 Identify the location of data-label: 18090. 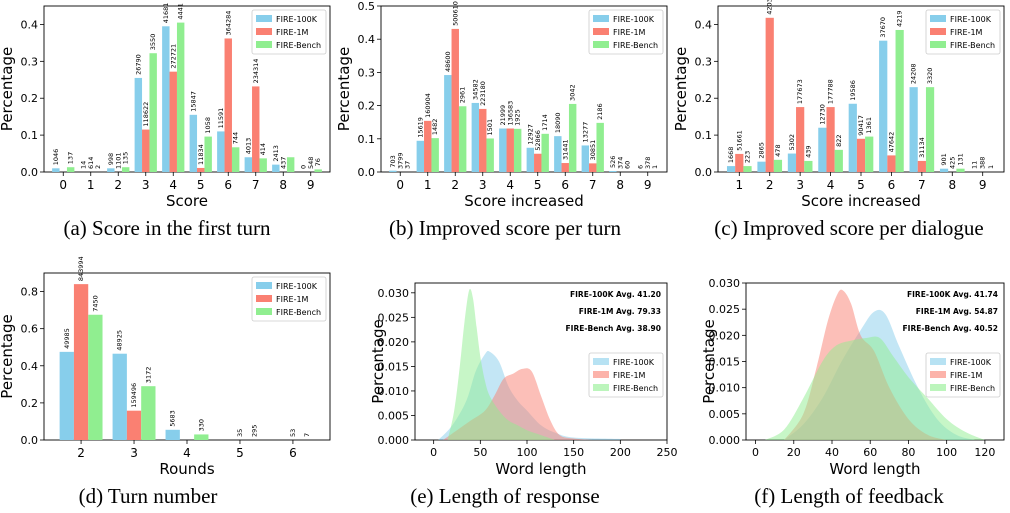
(558, 122).